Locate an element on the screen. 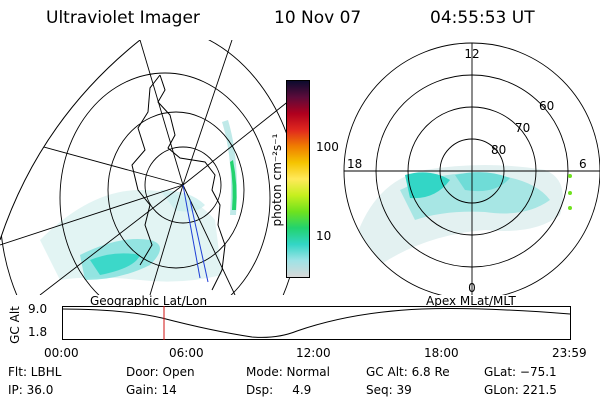 The width and height of the screenshot is (600, 400). mlat-label-70: 70 is located at coordinates (522, 128).